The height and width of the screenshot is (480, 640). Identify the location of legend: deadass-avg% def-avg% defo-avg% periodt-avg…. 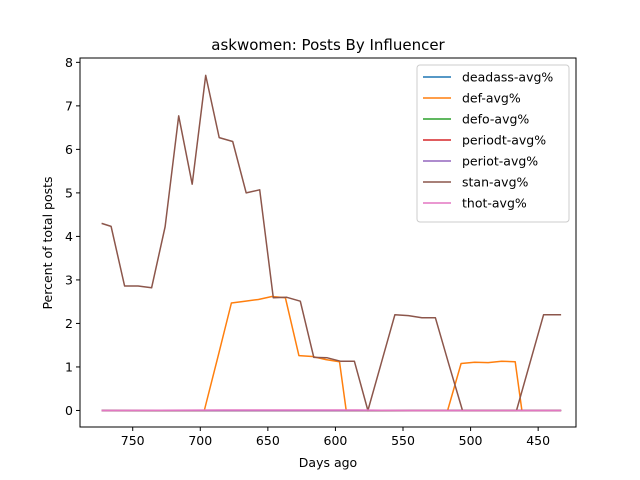
(493, 143).